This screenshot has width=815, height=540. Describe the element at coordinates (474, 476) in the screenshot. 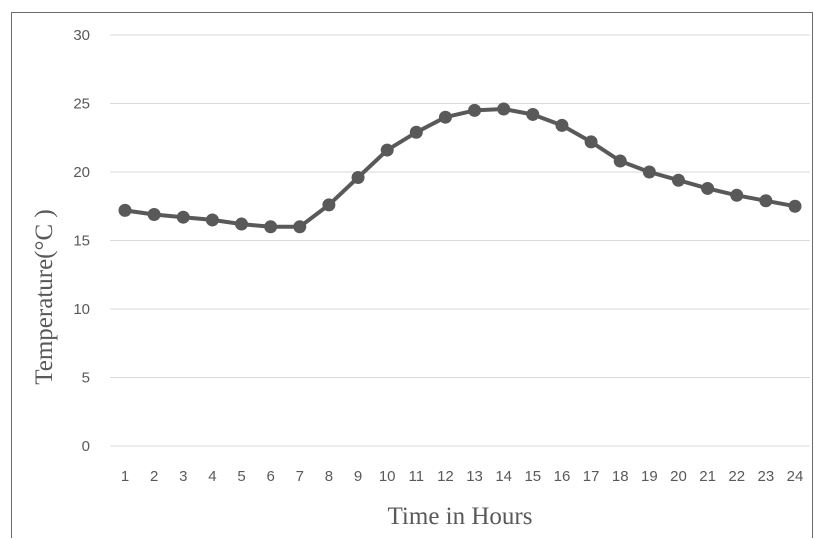

I see `x-tick-label: 13` at that location.